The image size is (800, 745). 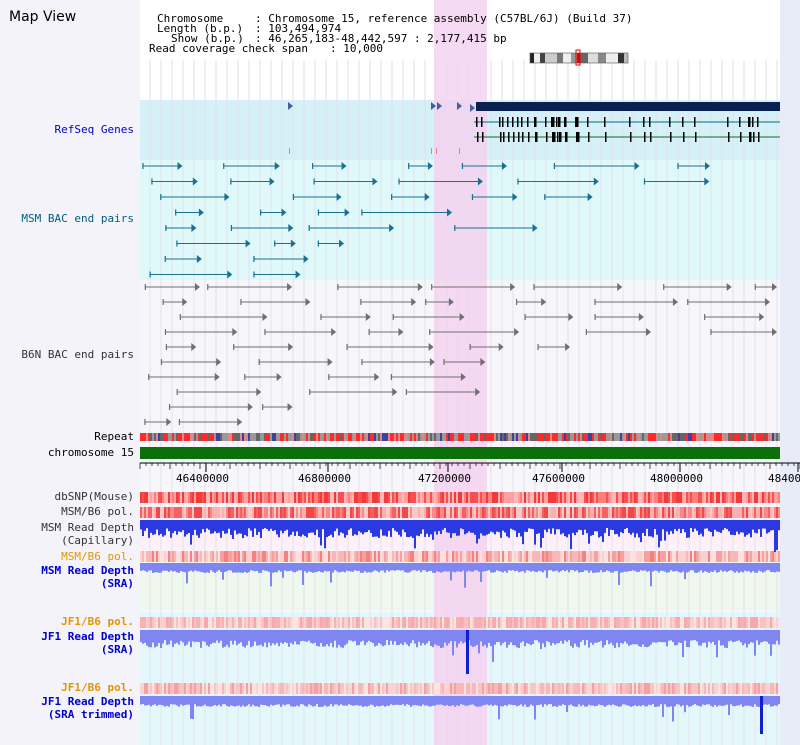 What do you see at coordinates (77, 354) in the screenshot?
I see `track-label-b6n-bac: B6N BAC end pairs` at bounding box center [77, 354].